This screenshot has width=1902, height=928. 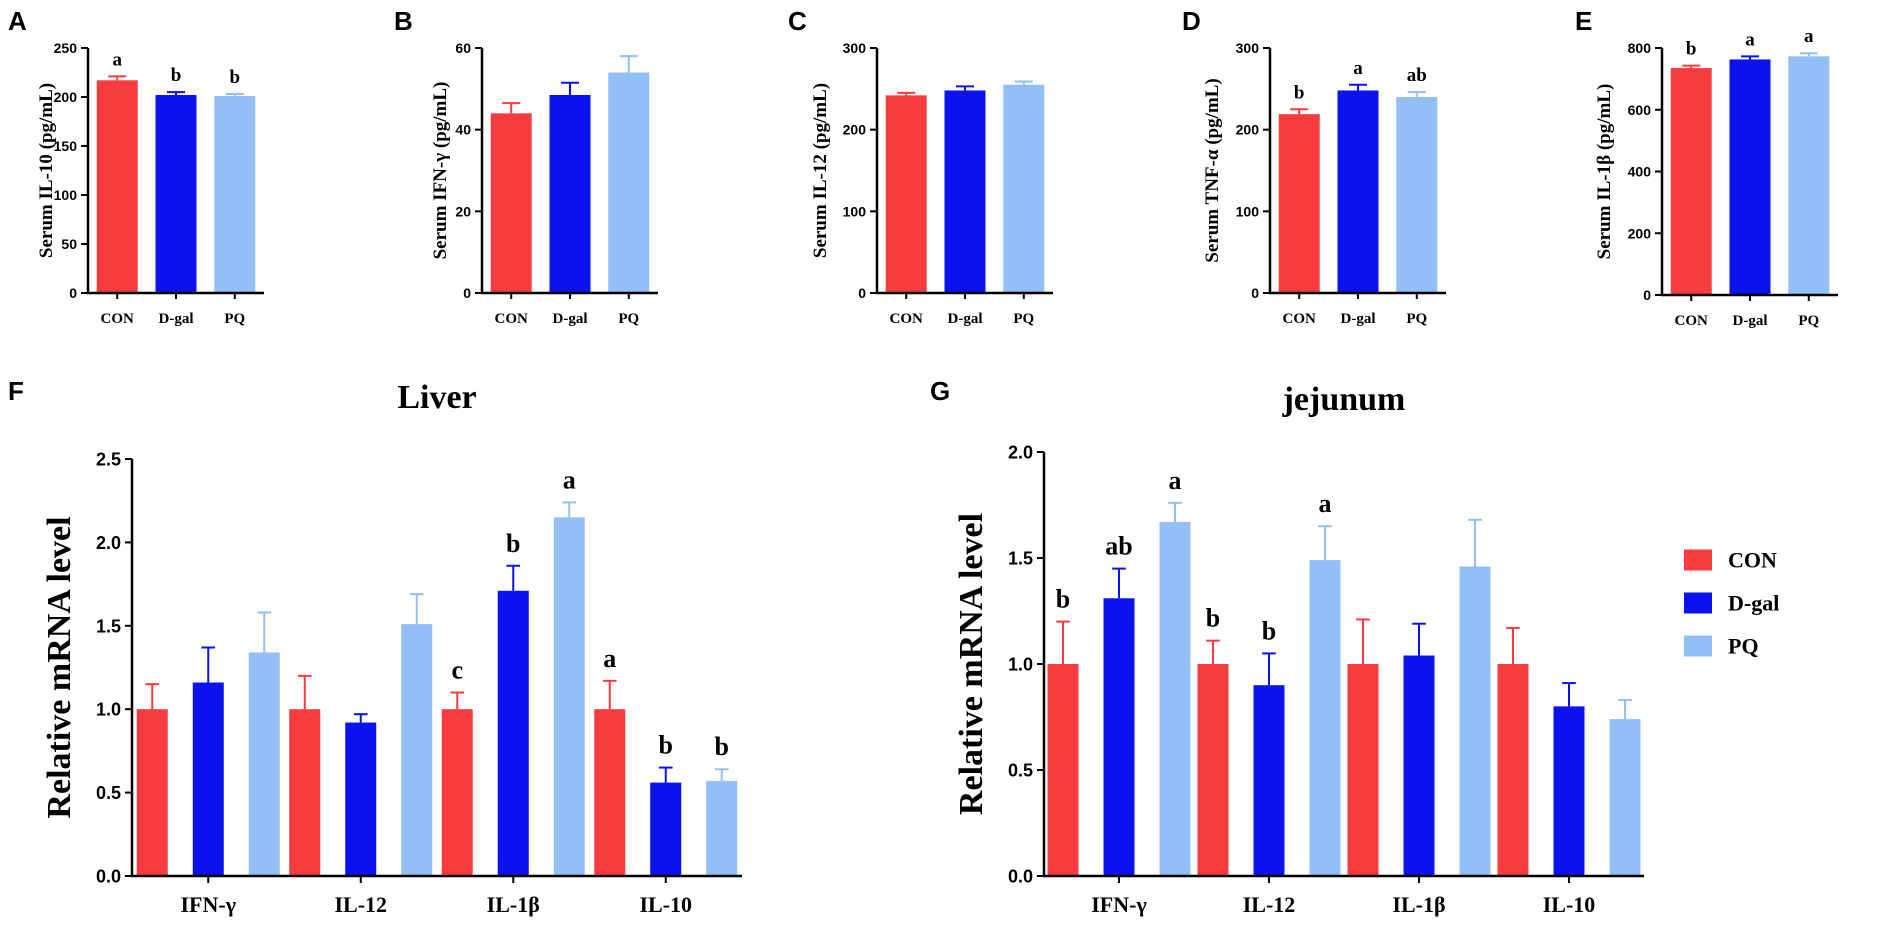 I want to click on chart-title: Liver, so click(x=436, y=397).